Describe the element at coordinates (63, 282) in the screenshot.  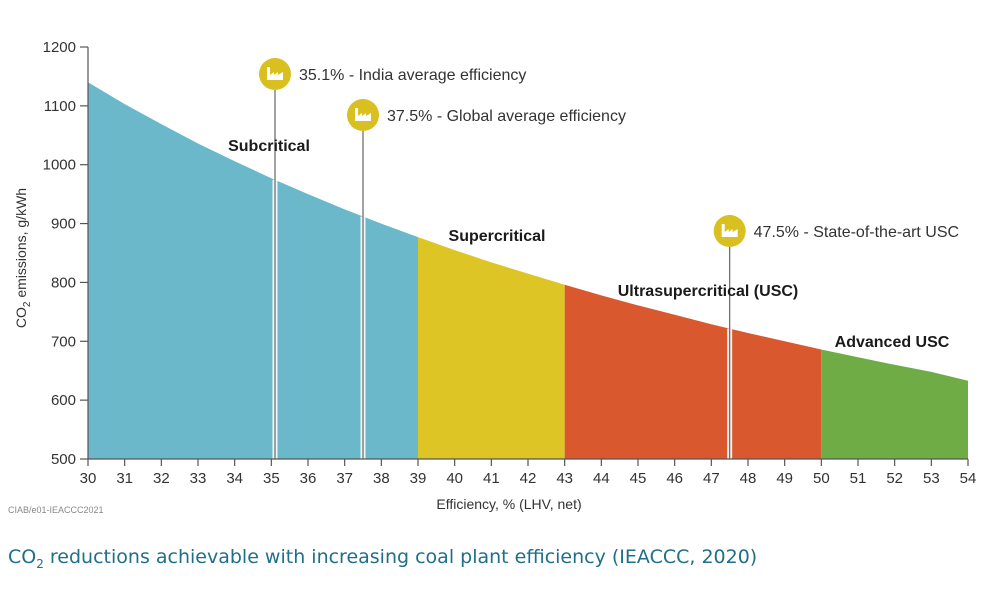
I see `y-tick-label: 800` at that location.